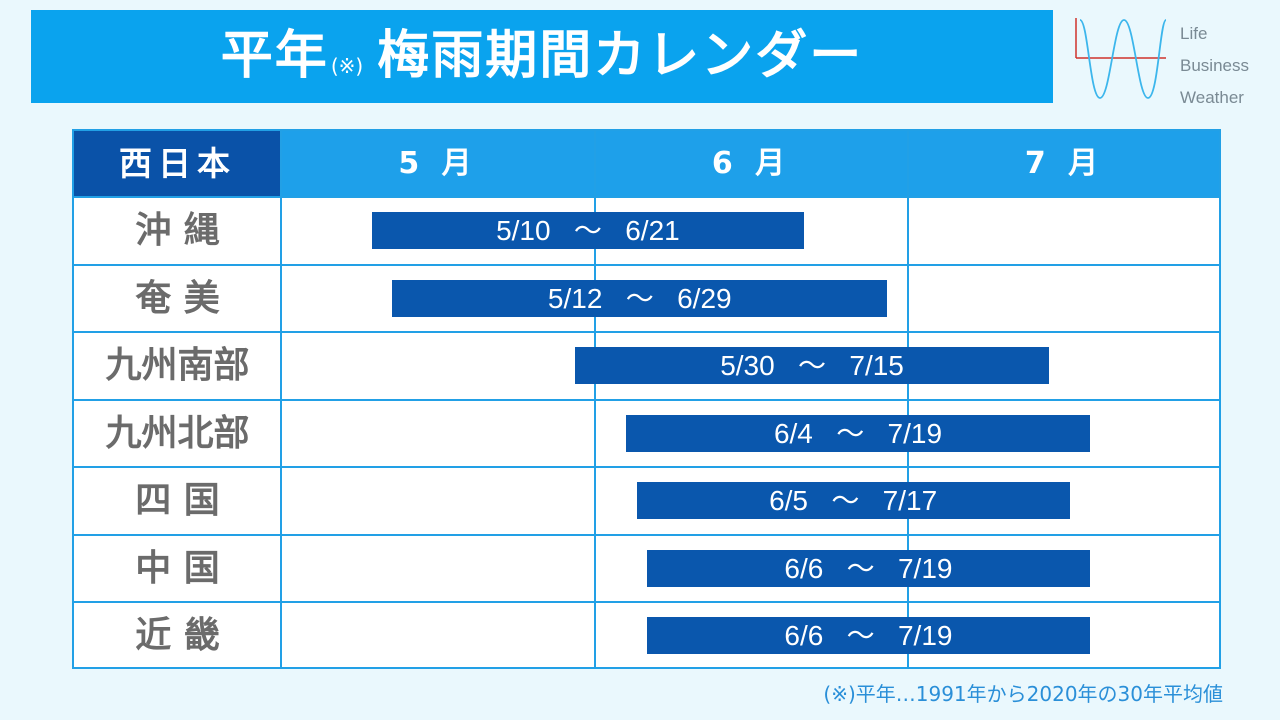 This screenshot has width=1280, height=720. I want to click on logo-text: Life Business Weather, so click(1214, 66).